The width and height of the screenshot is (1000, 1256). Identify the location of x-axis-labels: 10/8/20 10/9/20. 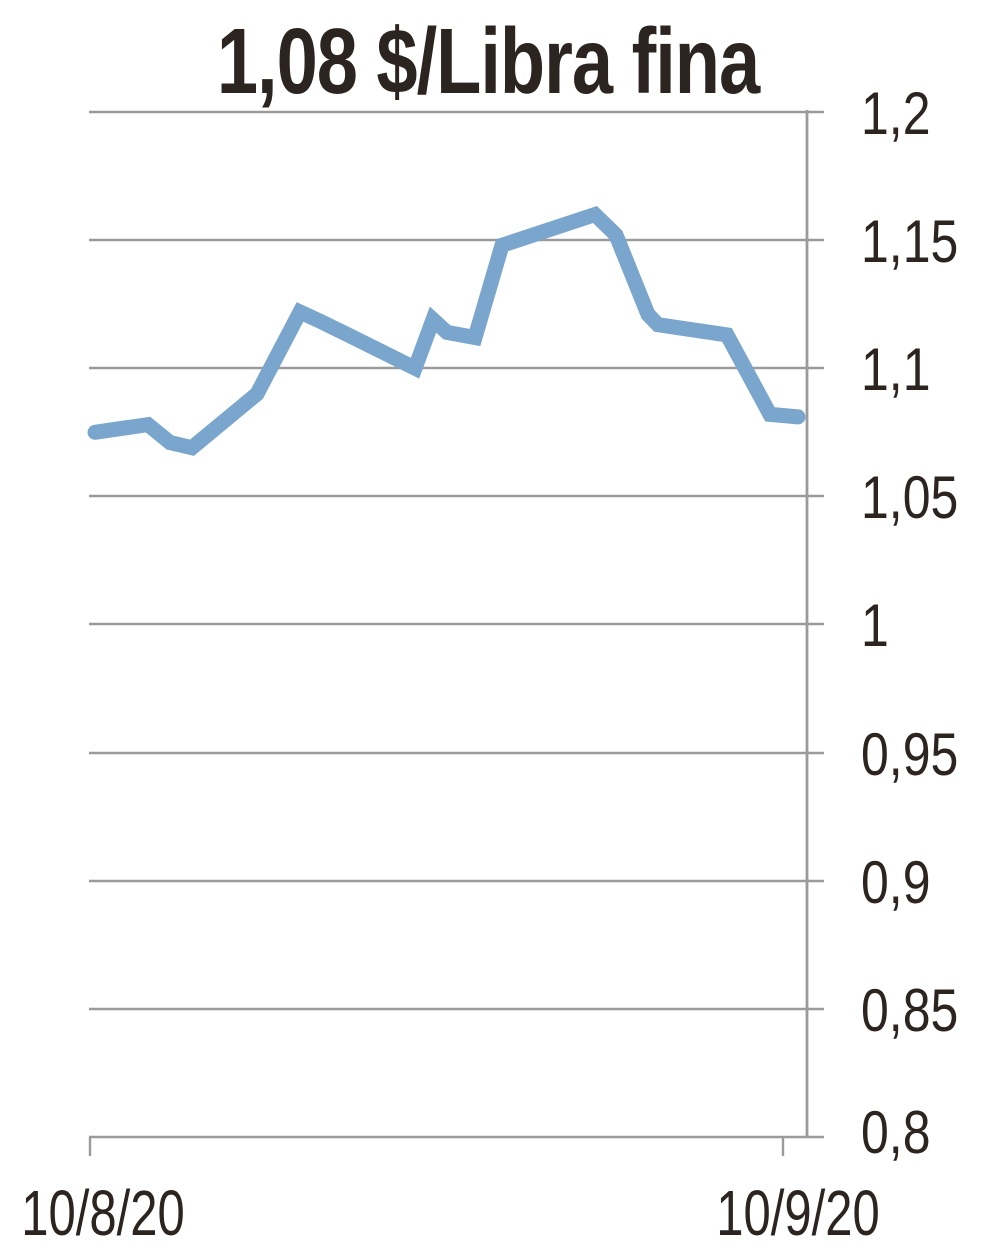
(450, 1214).